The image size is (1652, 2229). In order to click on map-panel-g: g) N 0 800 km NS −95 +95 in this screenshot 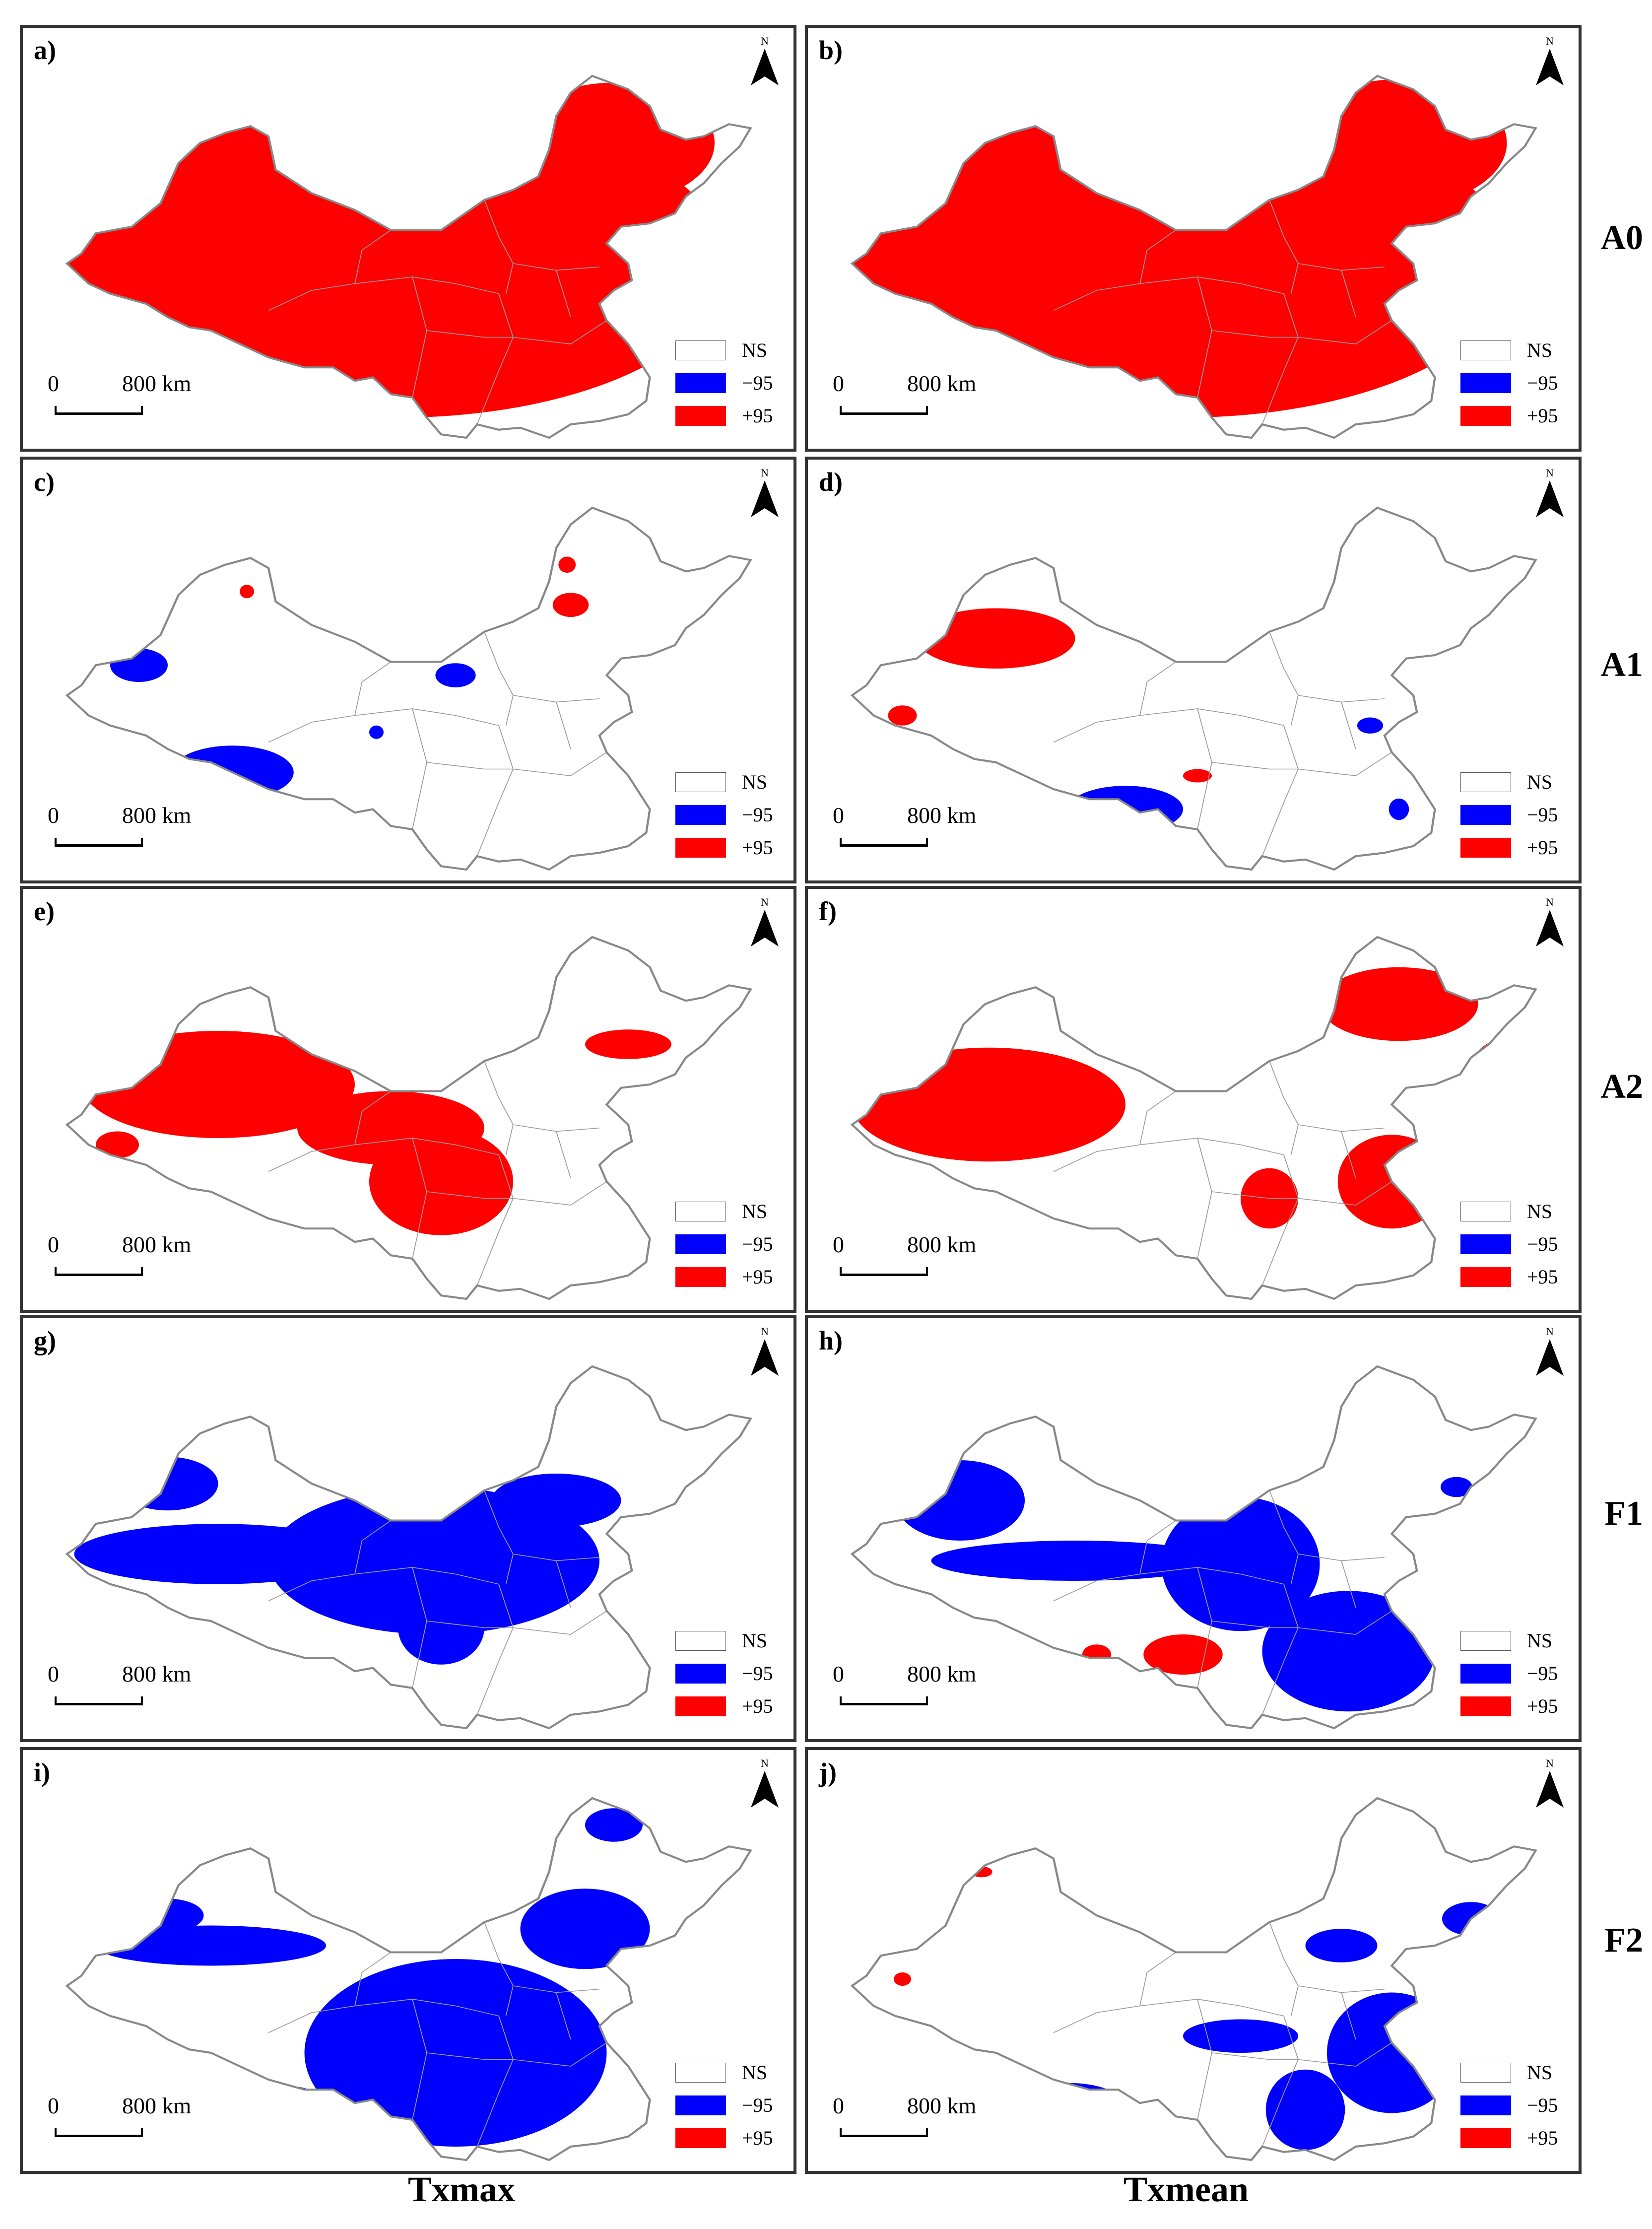, I will do `click(408, 1528)`.